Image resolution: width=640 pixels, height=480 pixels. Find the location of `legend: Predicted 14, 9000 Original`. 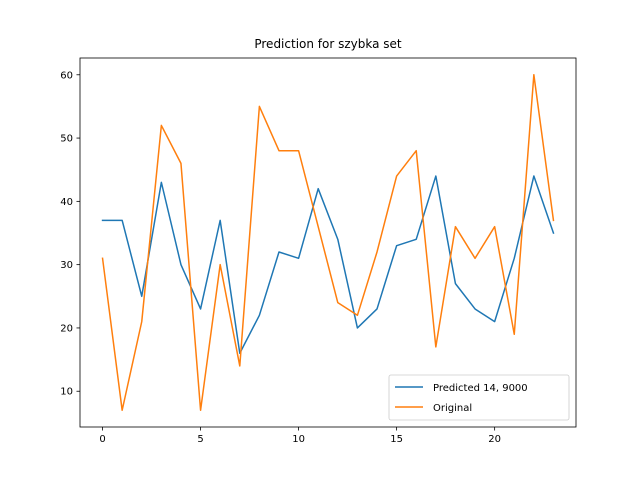

legend: Predicted 14, 9000 Original is located at coordinates (479, 397).